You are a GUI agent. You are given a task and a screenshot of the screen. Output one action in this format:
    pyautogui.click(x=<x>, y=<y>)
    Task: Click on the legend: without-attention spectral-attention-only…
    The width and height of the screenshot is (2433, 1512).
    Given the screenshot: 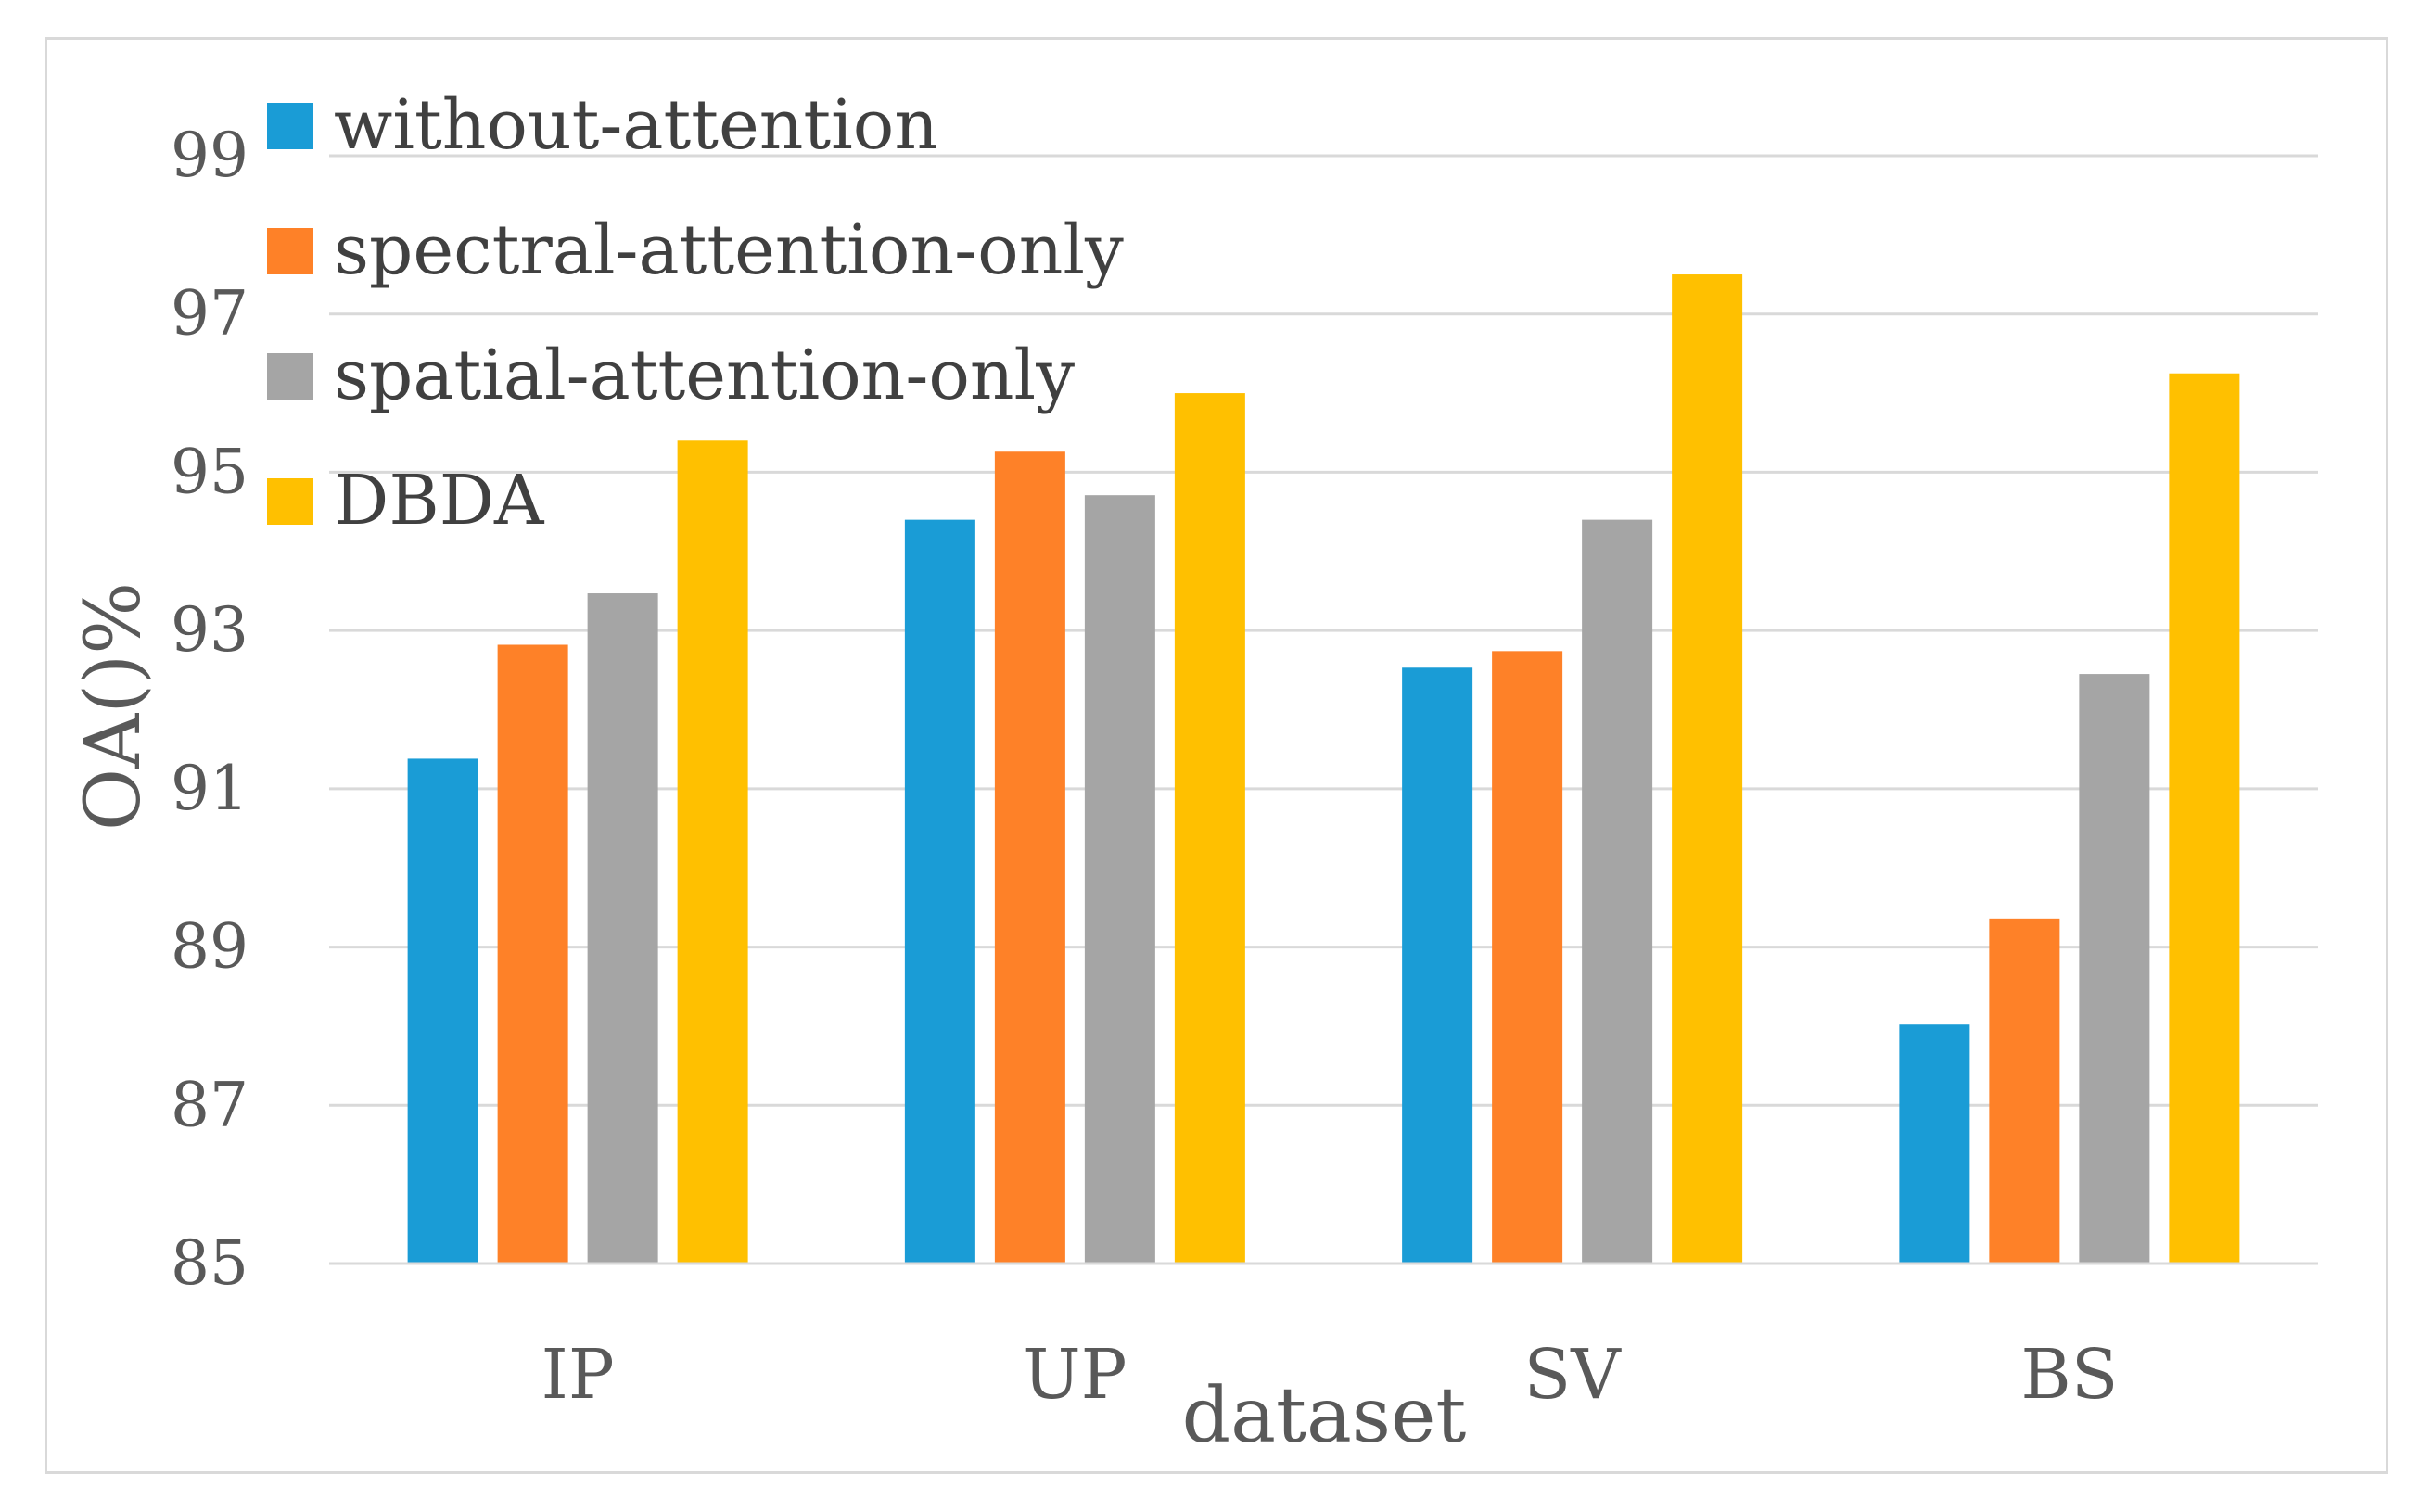 What is the action you would take?
    pyautogui.click(x=695, y=312)
    